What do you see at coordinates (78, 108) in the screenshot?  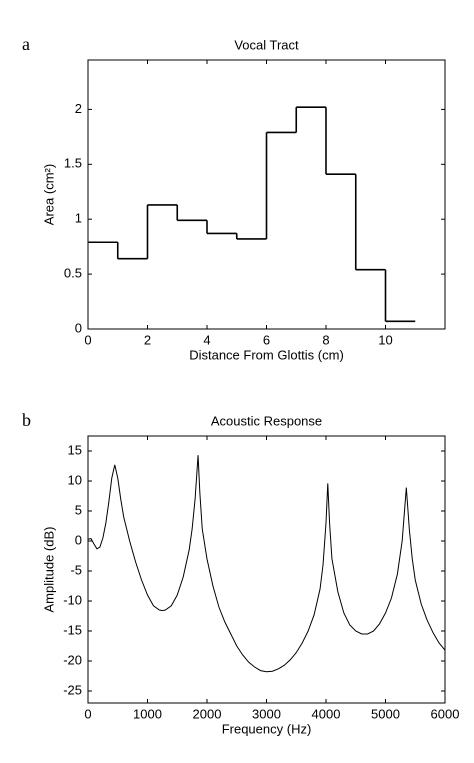 I see `y-tick-label: 2` at bounding box center [78, 108].